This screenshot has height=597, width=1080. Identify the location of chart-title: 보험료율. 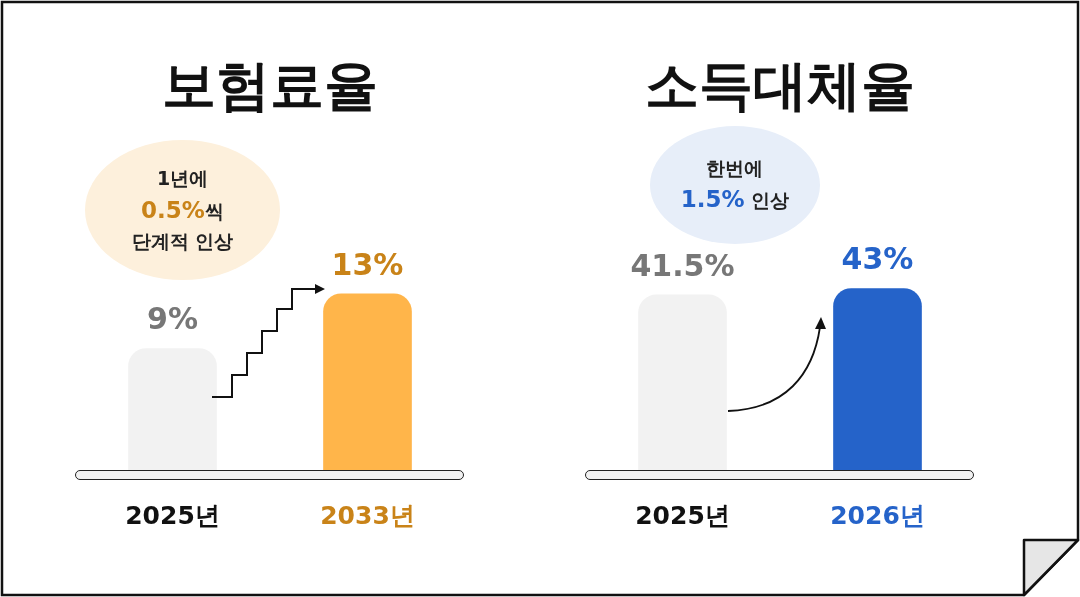
(270, 86).